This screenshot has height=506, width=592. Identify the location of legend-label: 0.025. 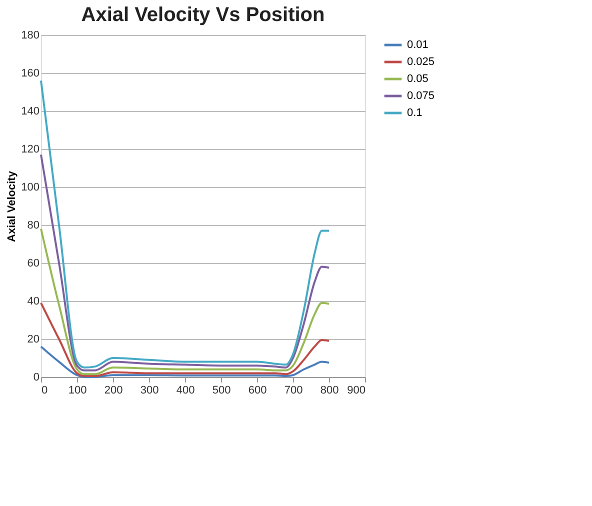
(421, 62).